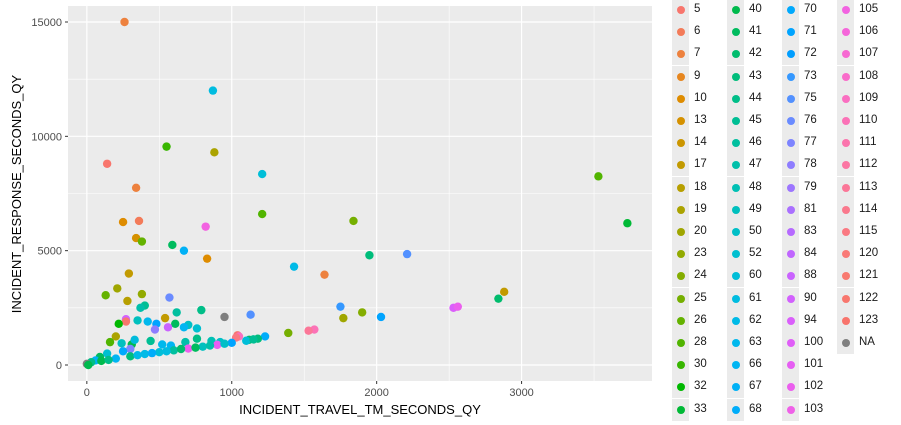 This screenshot has height=425, width=901. What do you see at coordinates (869, 31) in the screenshot?
I see `legend-label: 106` at bounding box center [869, 31].